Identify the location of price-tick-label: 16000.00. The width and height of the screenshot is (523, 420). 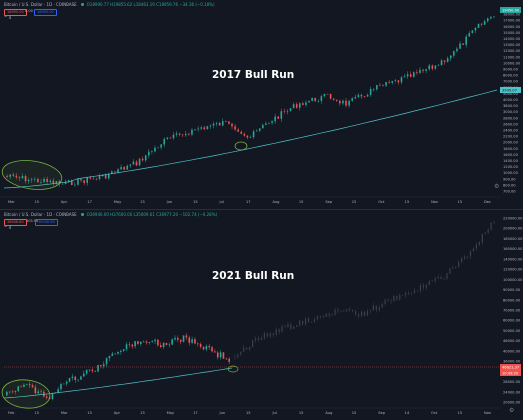
(512, 27).